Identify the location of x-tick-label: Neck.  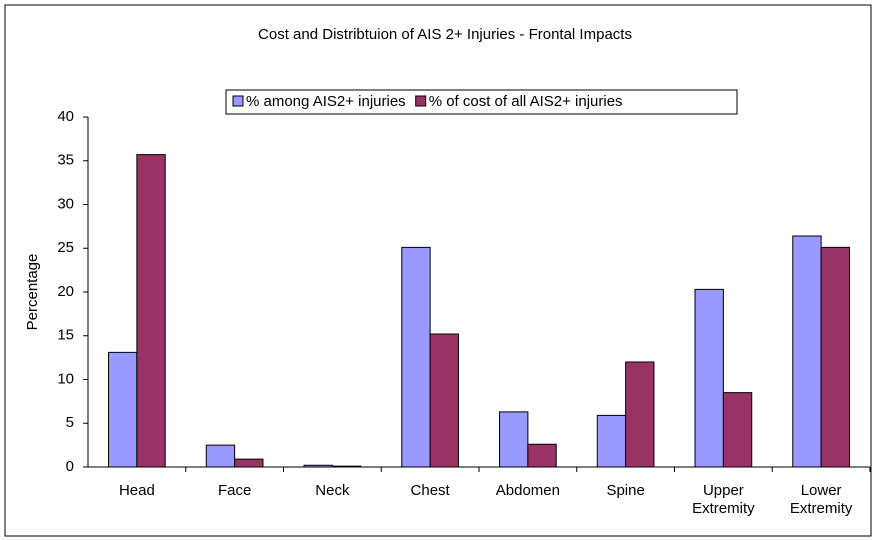
(332, 490).